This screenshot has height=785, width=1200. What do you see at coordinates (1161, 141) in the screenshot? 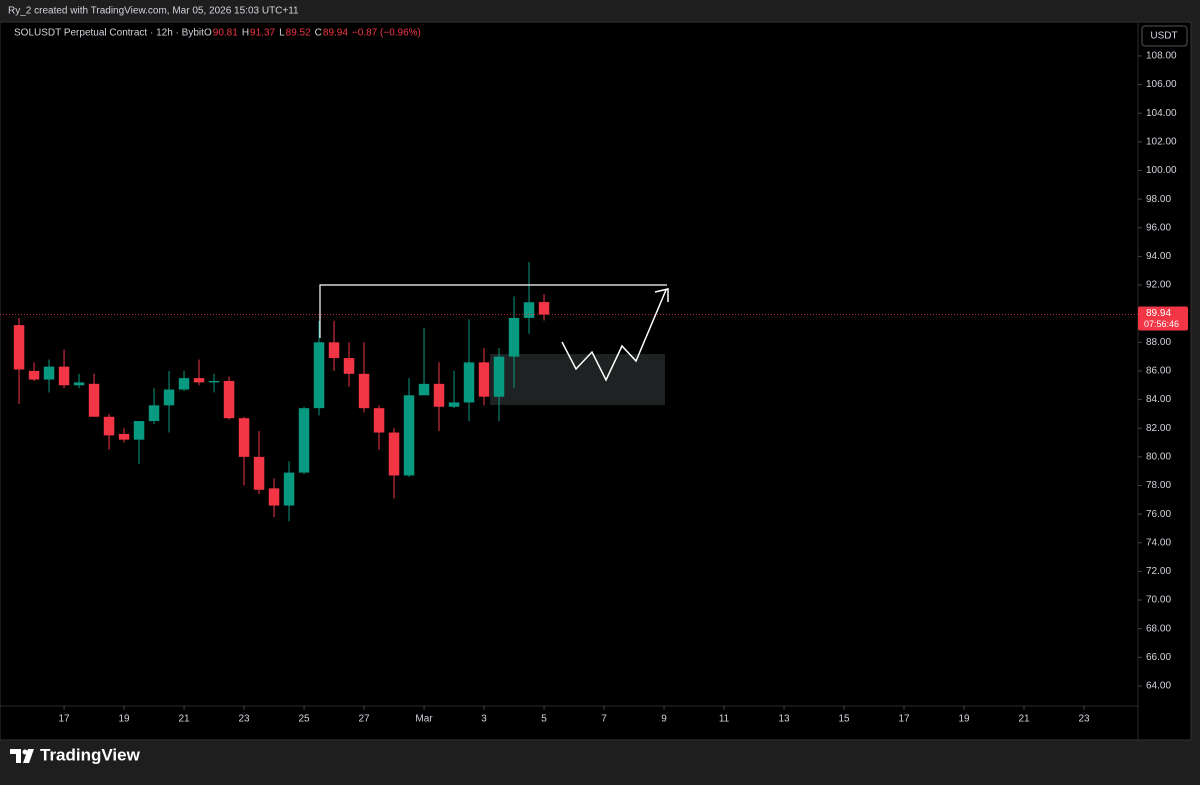
I see `y-tick-label: 102.00` at bounding box center [1161, 141].